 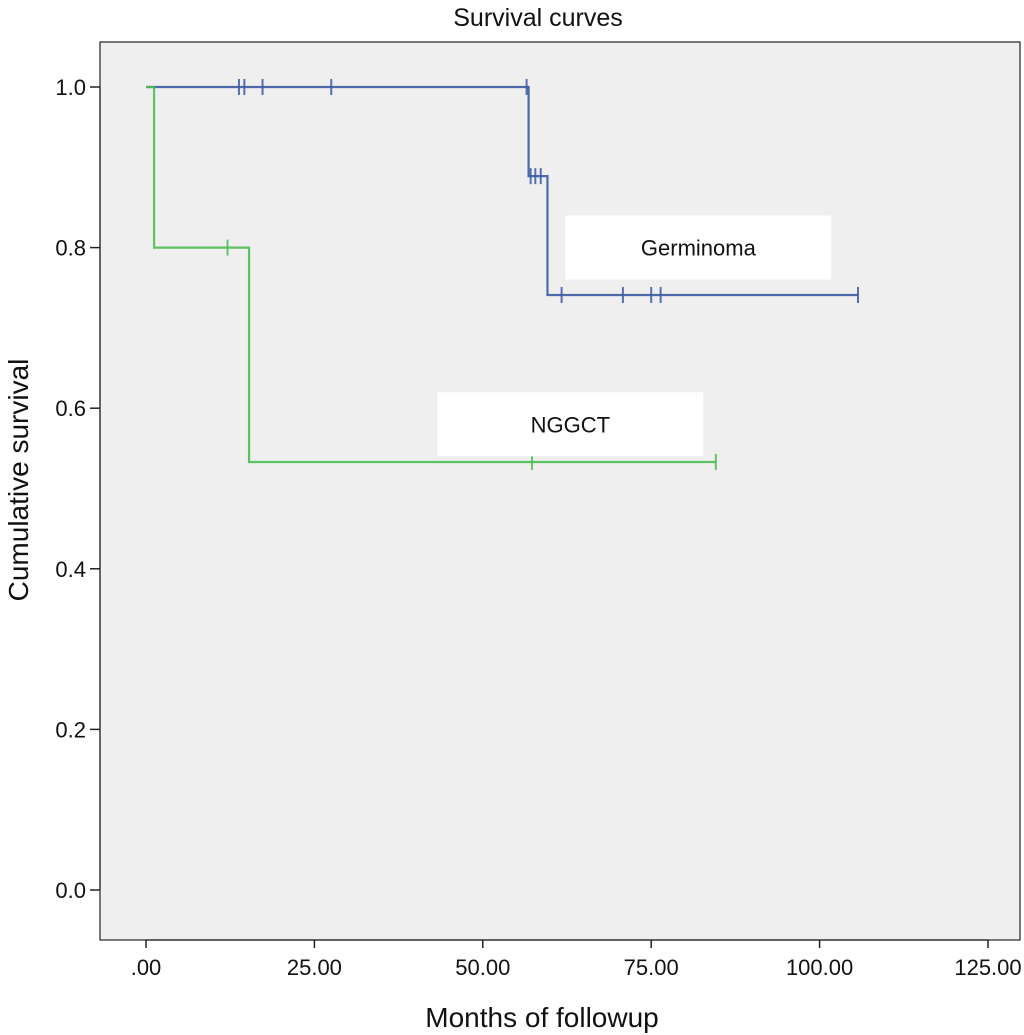 What do you see at coordinates (70, 569) in the screenshot?
I see `y-tick-label: 0.4` at bounding box center [70, 569].